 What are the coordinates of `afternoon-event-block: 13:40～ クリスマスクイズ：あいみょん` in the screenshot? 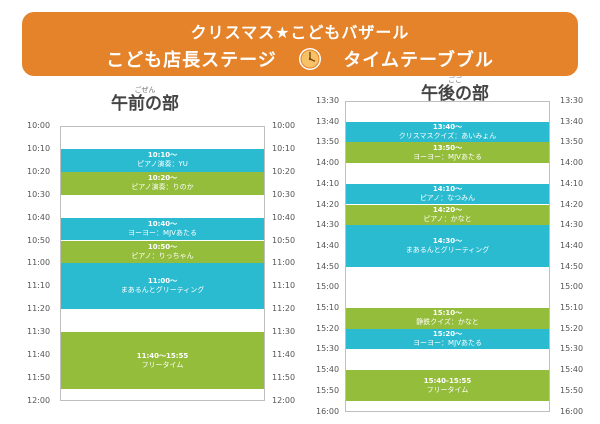 It's located at (447, 132).